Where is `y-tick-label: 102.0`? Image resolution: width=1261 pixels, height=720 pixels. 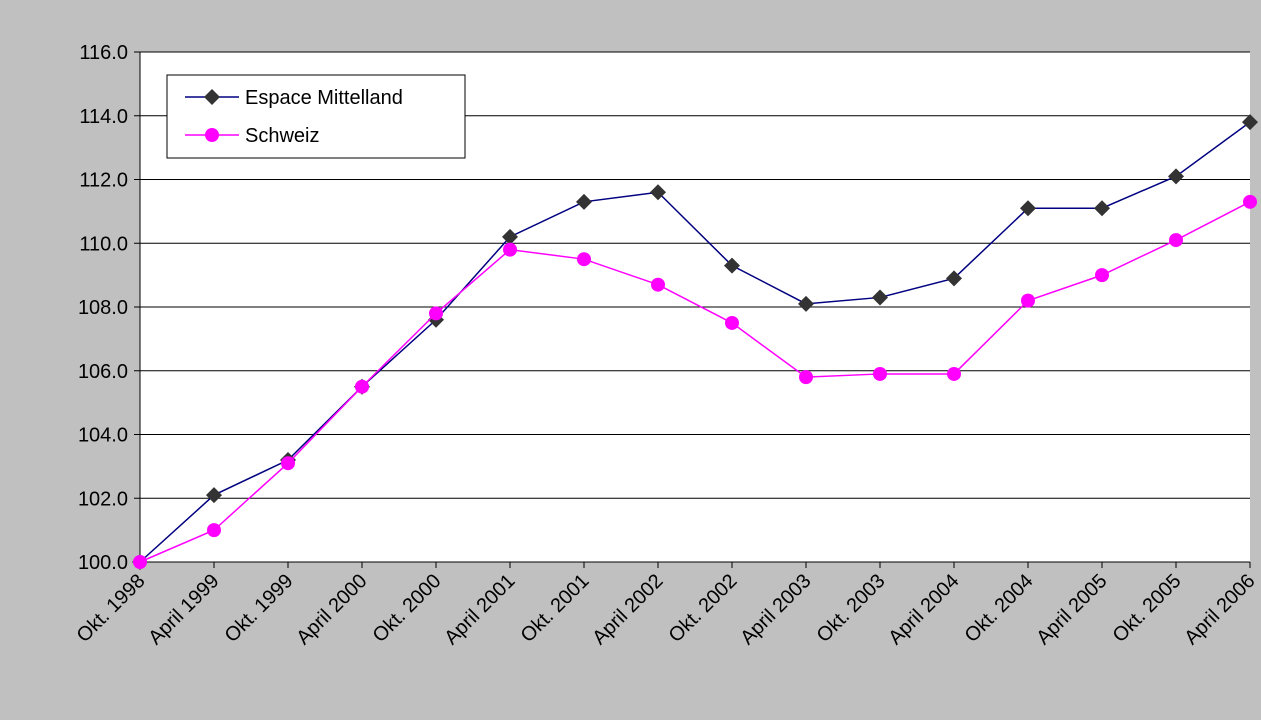 y-tick-label: 102.0 is located at coordinates (103, 499).